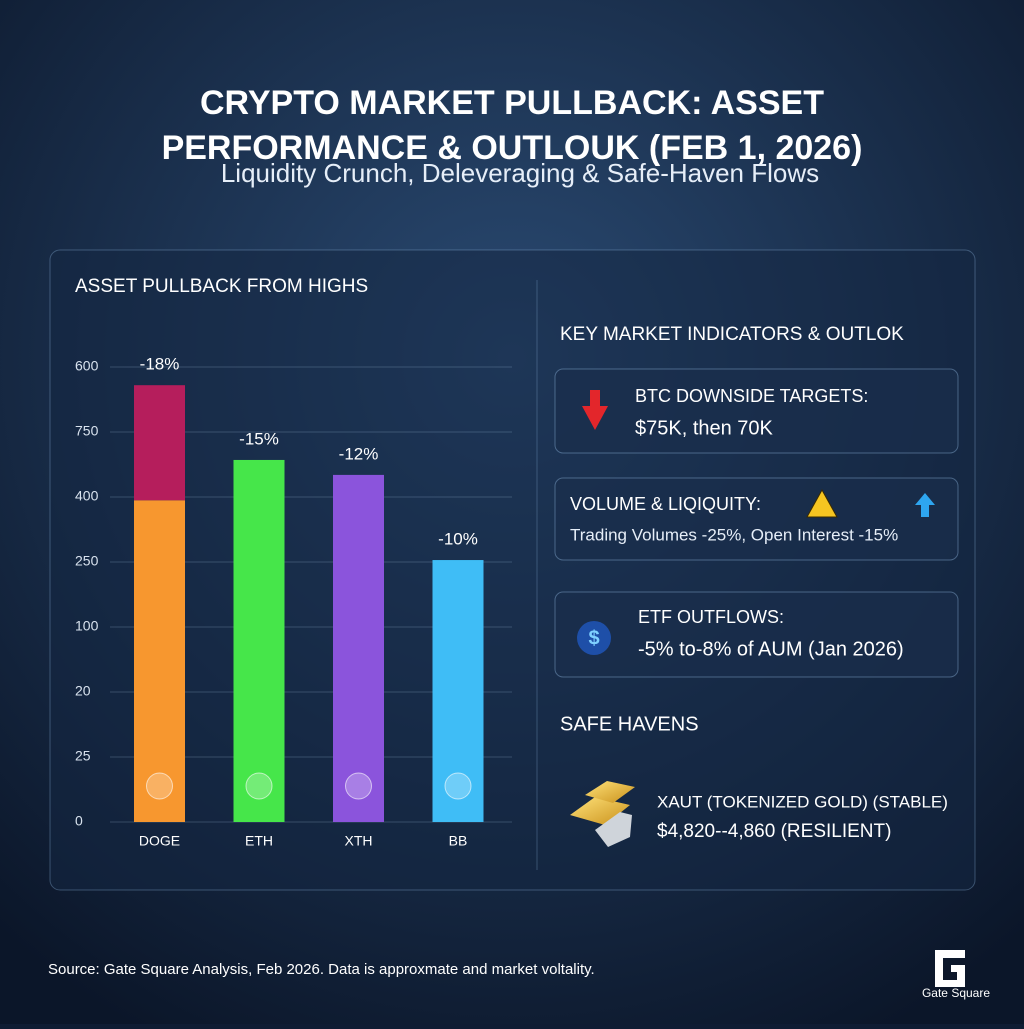  I want to click on gold-icon, so click(602, 814).